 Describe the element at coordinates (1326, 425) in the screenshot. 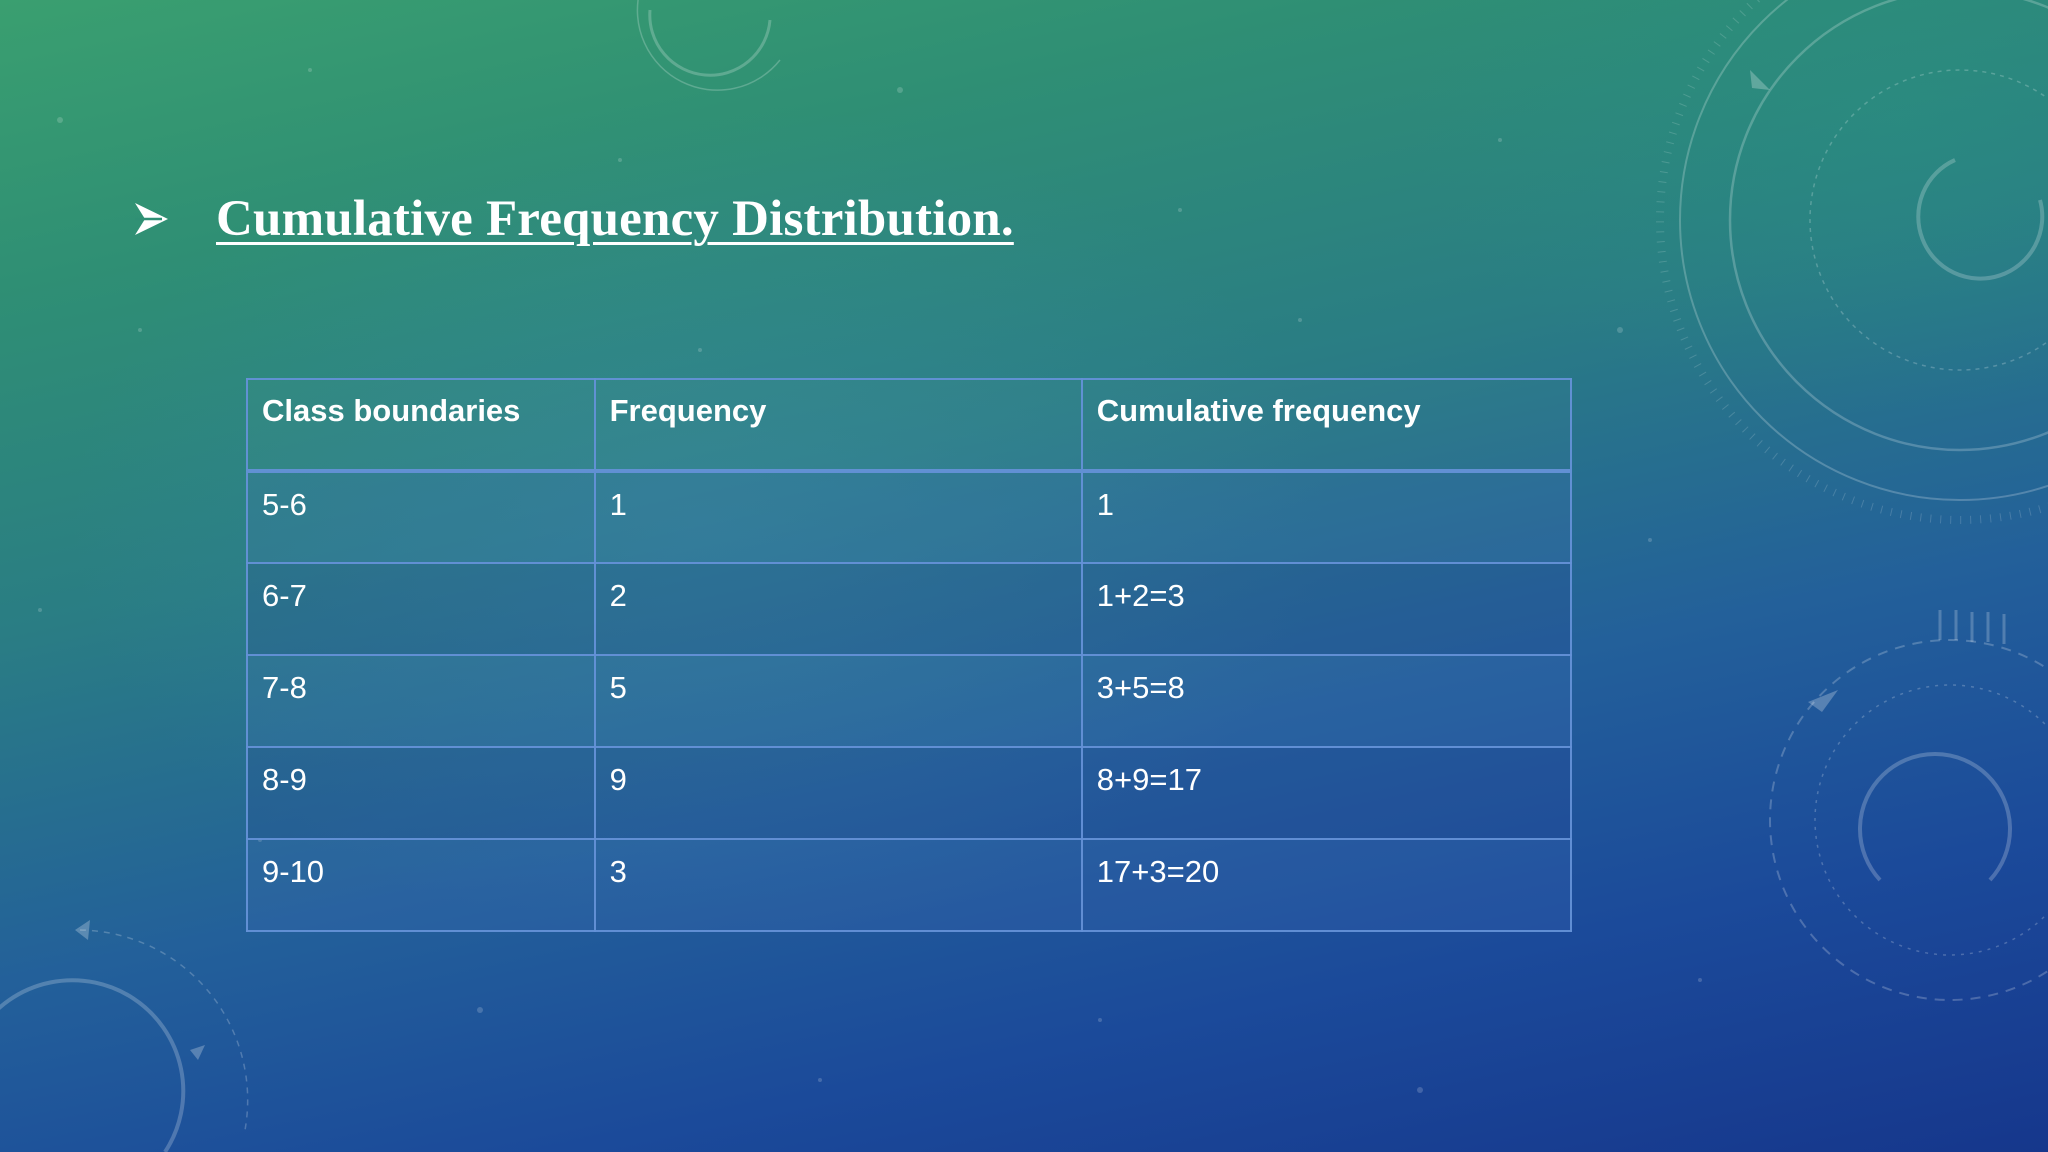

I see `column-header-cumulative-frequency: Cumulative frequency` at that location.